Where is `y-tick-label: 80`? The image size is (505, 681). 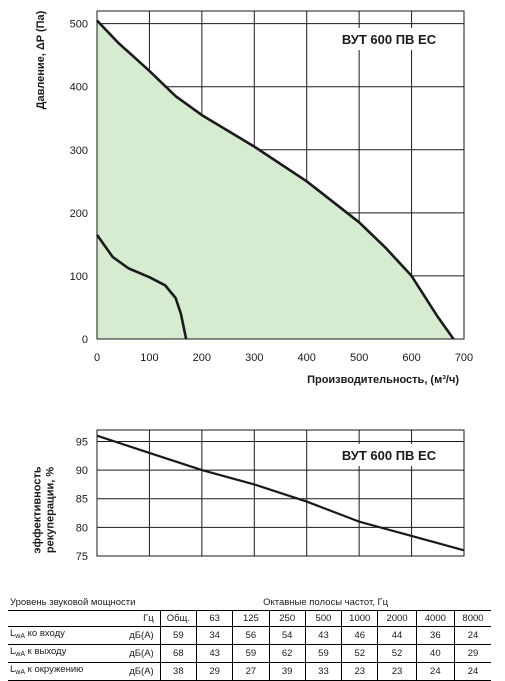 y-tick-label: 80 is located at coordinates (82, 528).